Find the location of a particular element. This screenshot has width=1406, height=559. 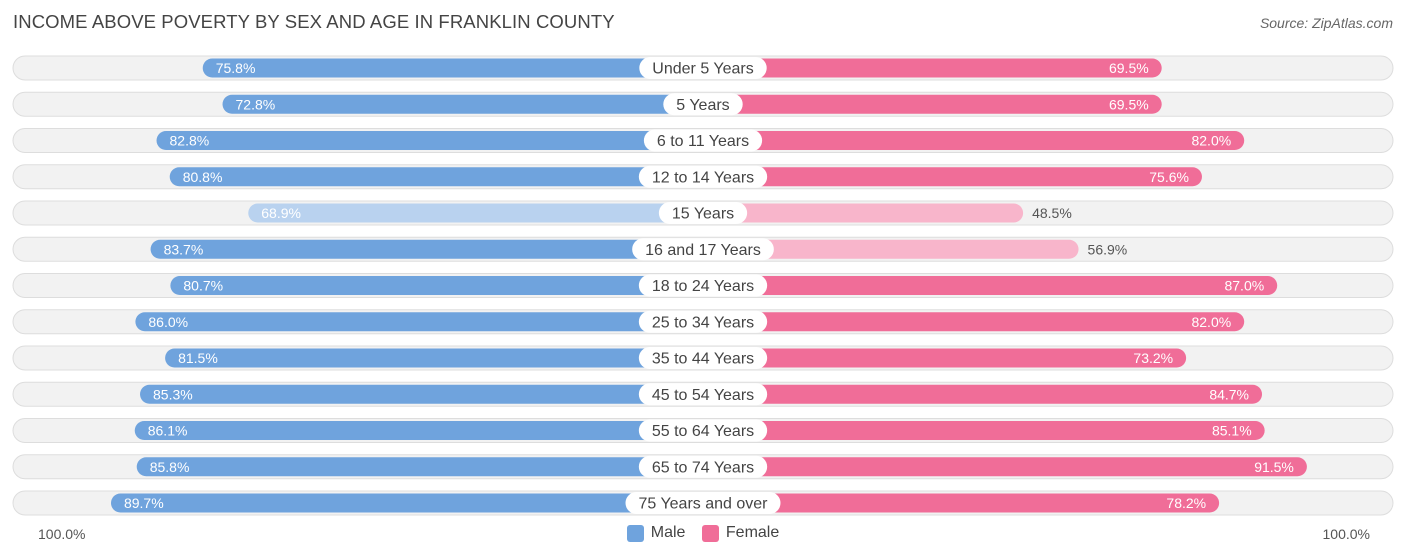

female-value-label: 48.5% is located at coordinates (1052, 213).